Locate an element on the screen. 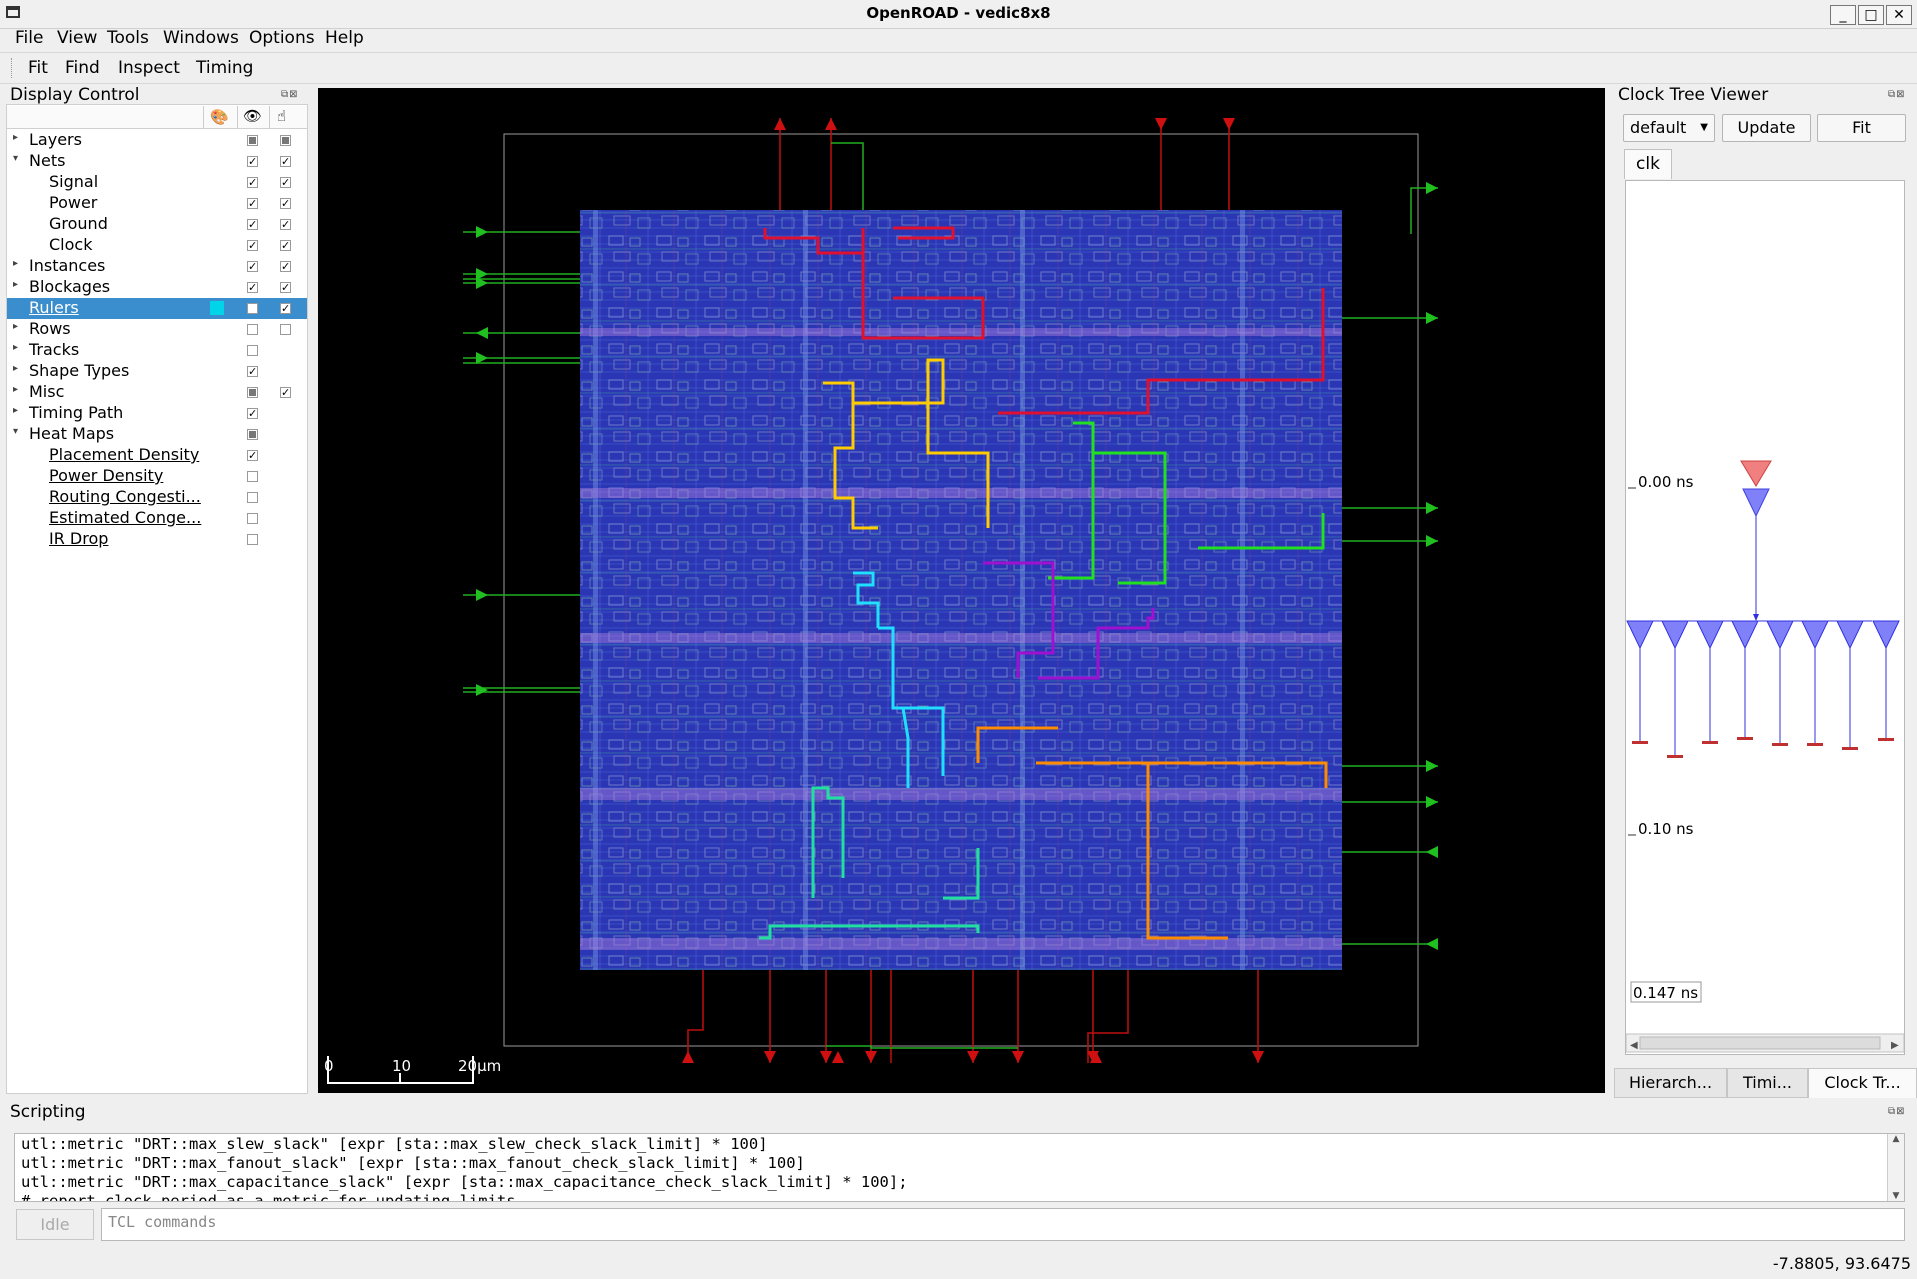  leaf-buffer is located at coordinates (1710, 635).